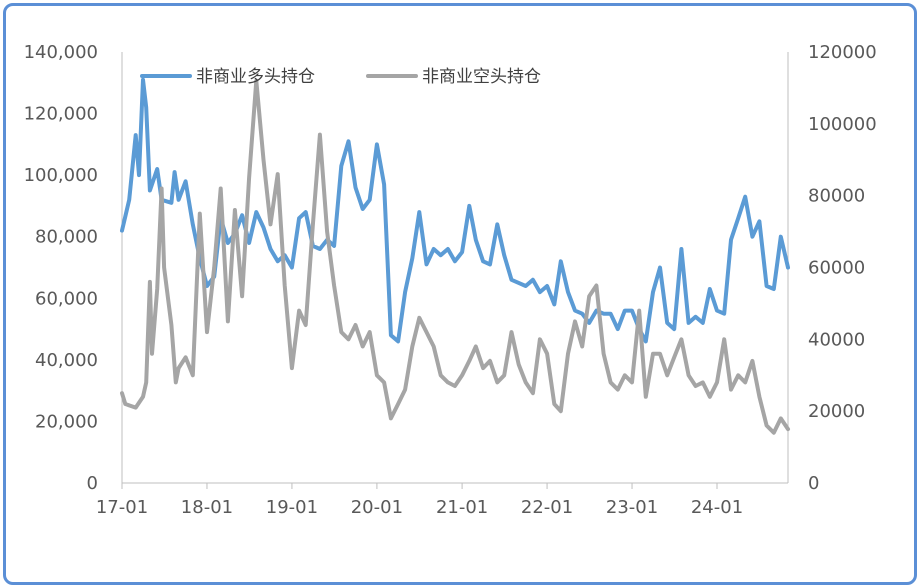  Describe the element at coordinates (842, 124) in the screenshot. I see `right-tick-label: 100000` at that location.